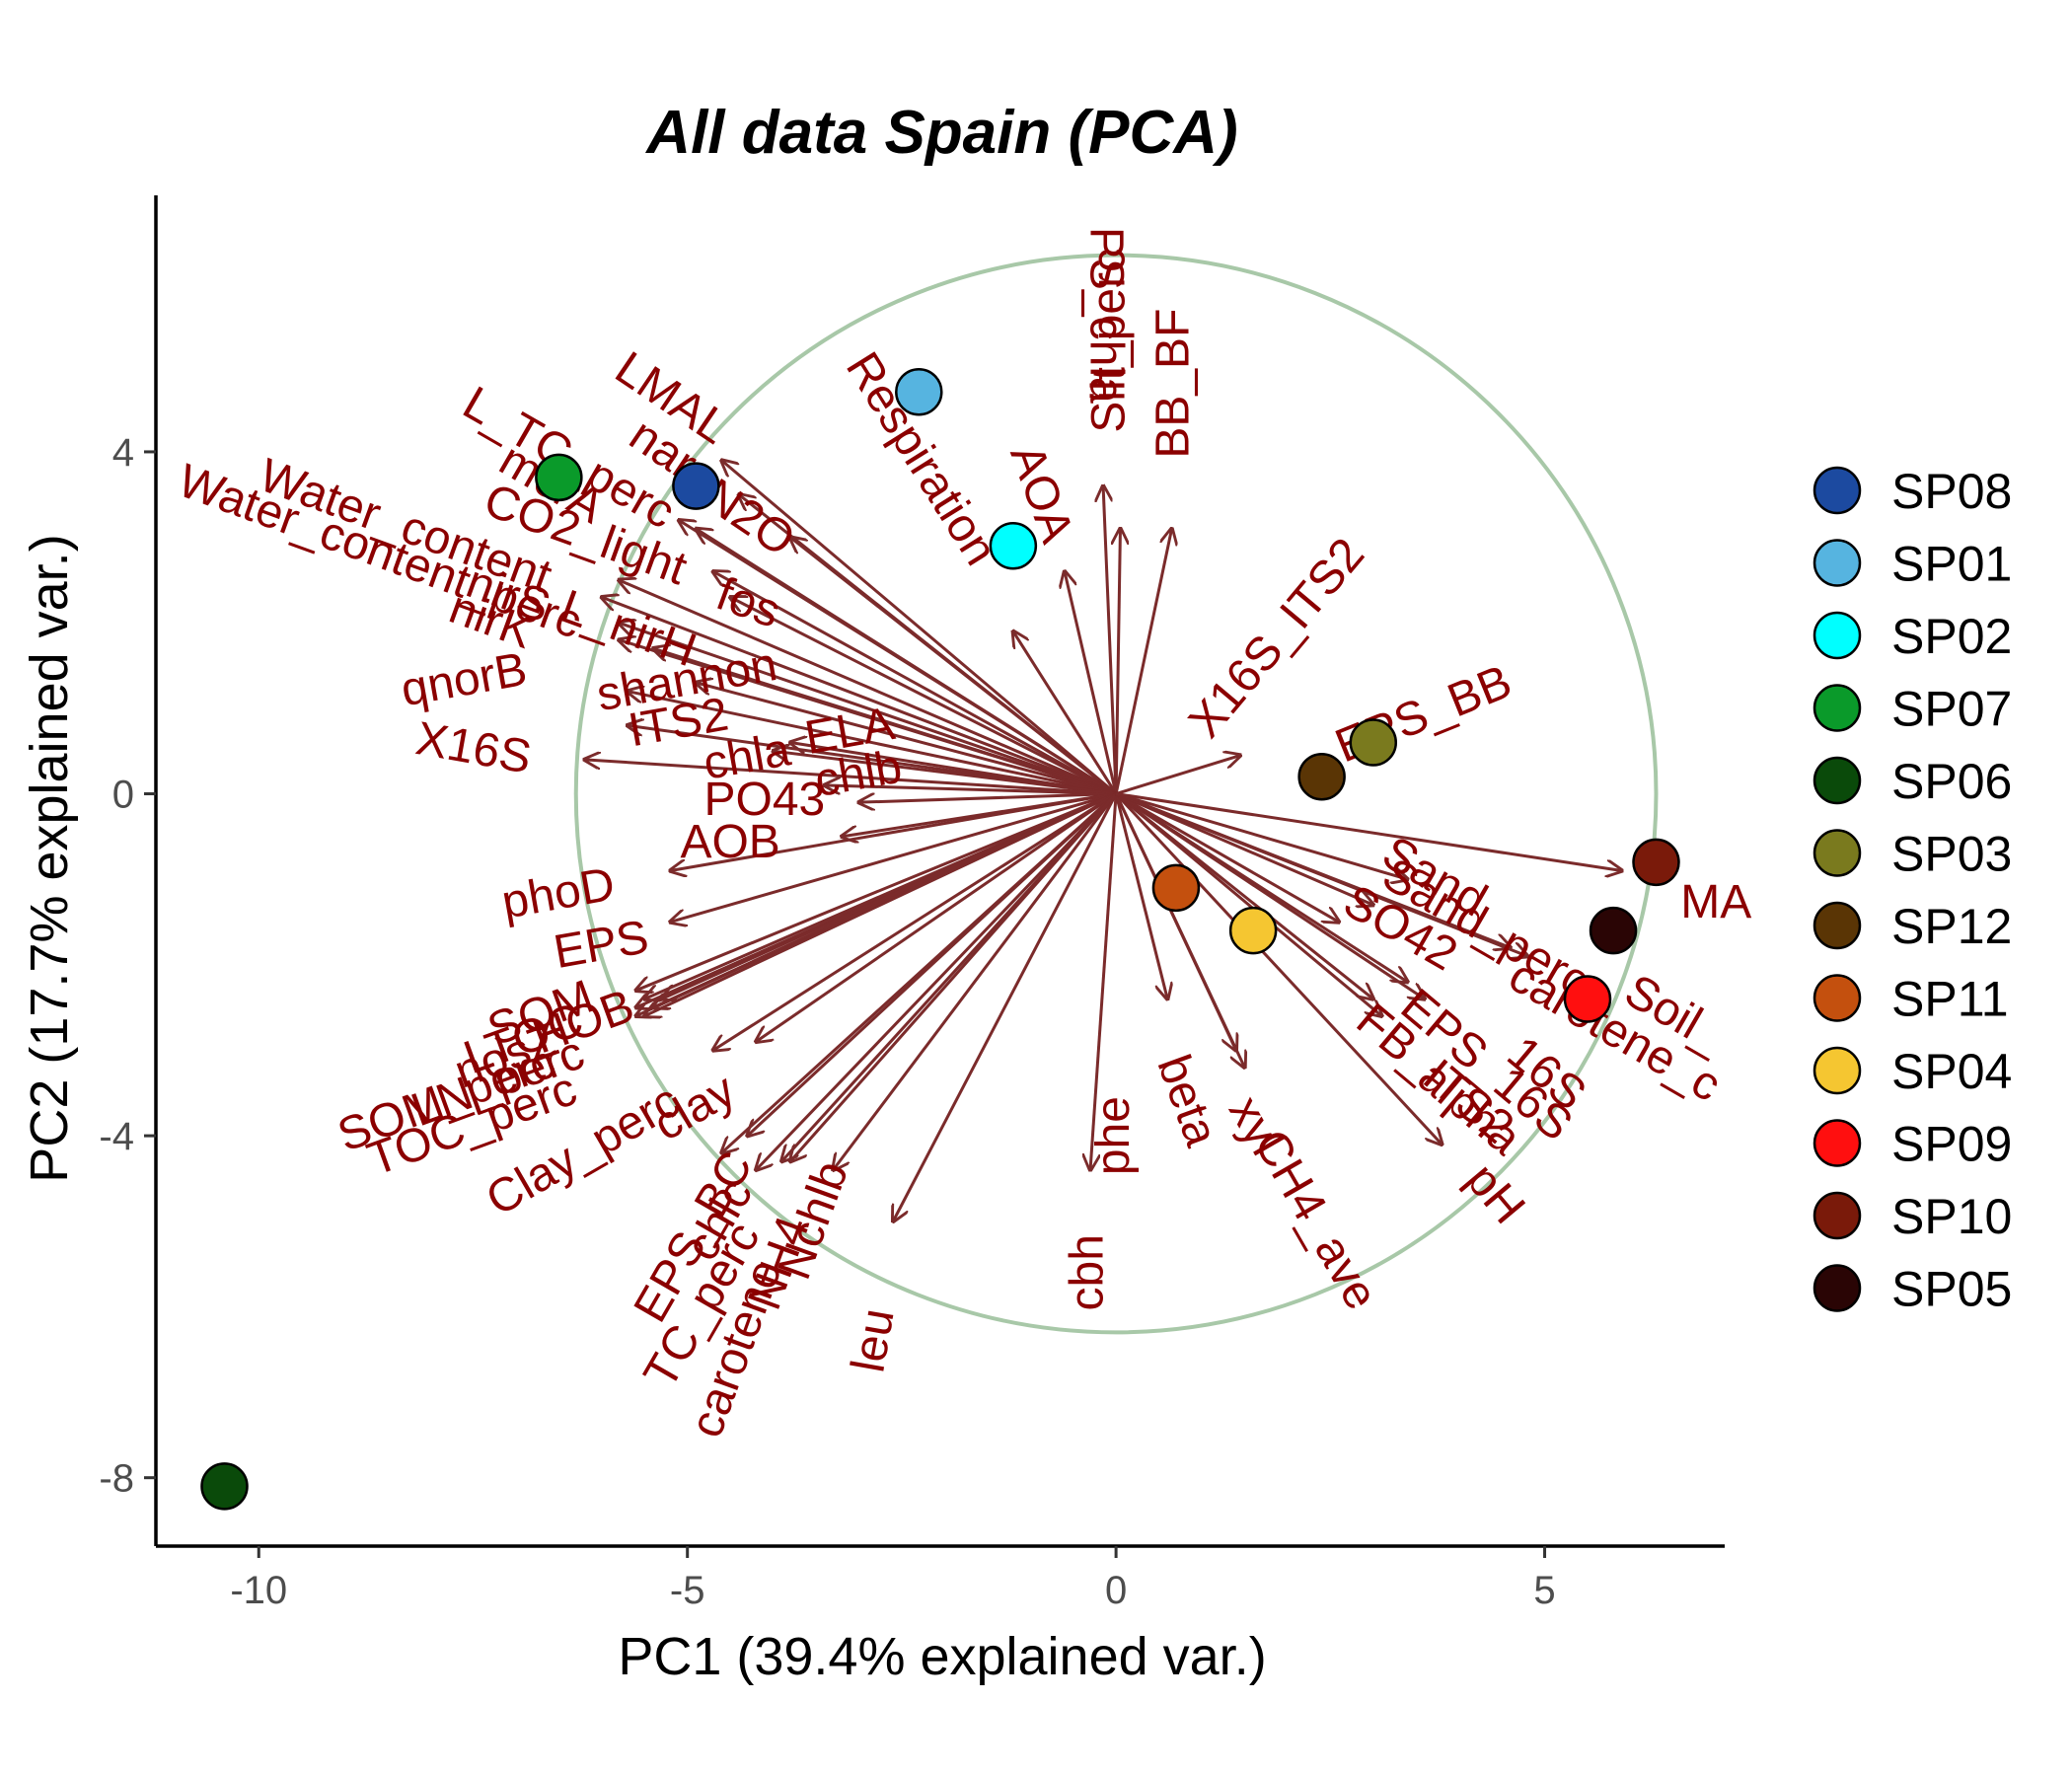  What do you see at coordinates (465, 680) in the screenshot?
I see `loading-label: qnorB` at bounding box center [465, 680].